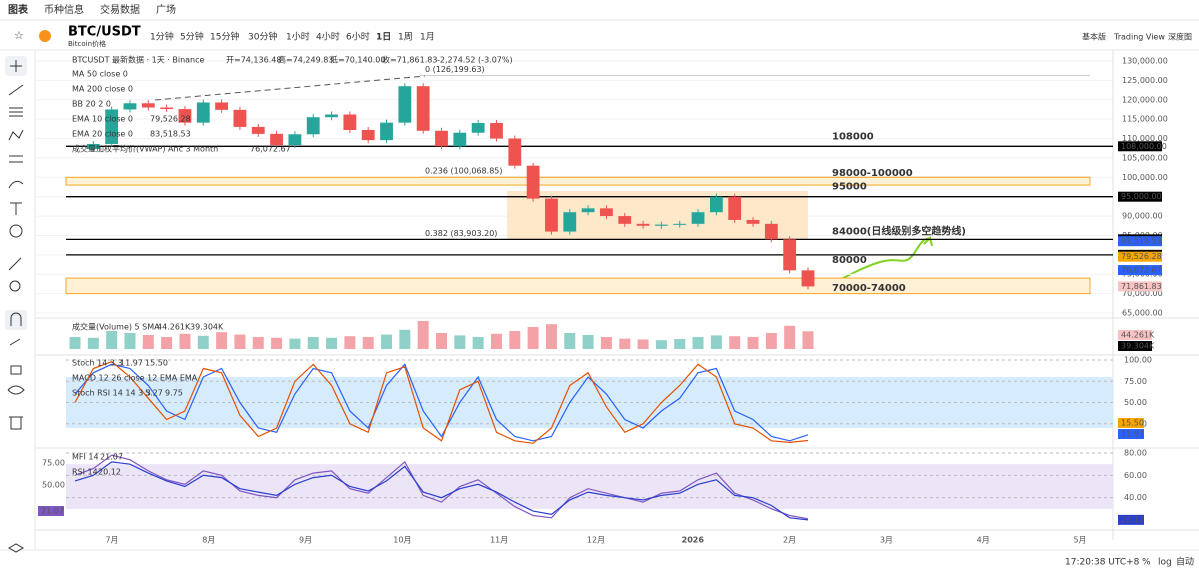 The height and width of the screenshot is (572, 1199). Describe the element at coordinates (899, 230) in the screenshot. I see `level-label: 84000(日线级别多空趋势线)` at that location.